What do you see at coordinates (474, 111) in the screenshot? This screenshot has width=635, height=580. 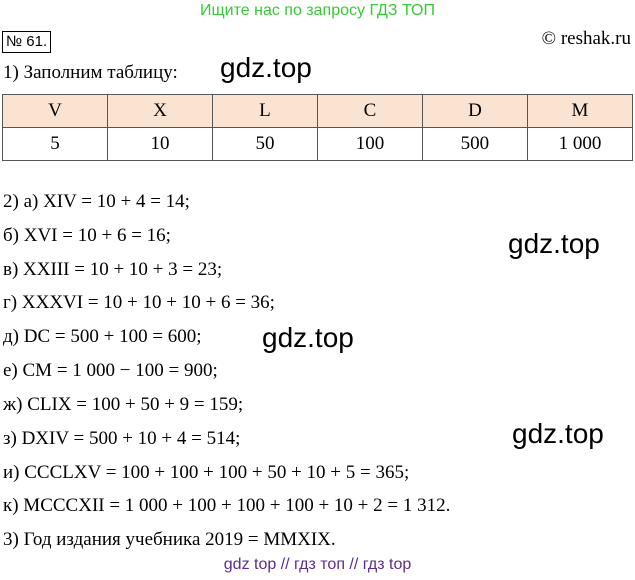 I see `table-header-cell: D` at bounding box center [474, 111].